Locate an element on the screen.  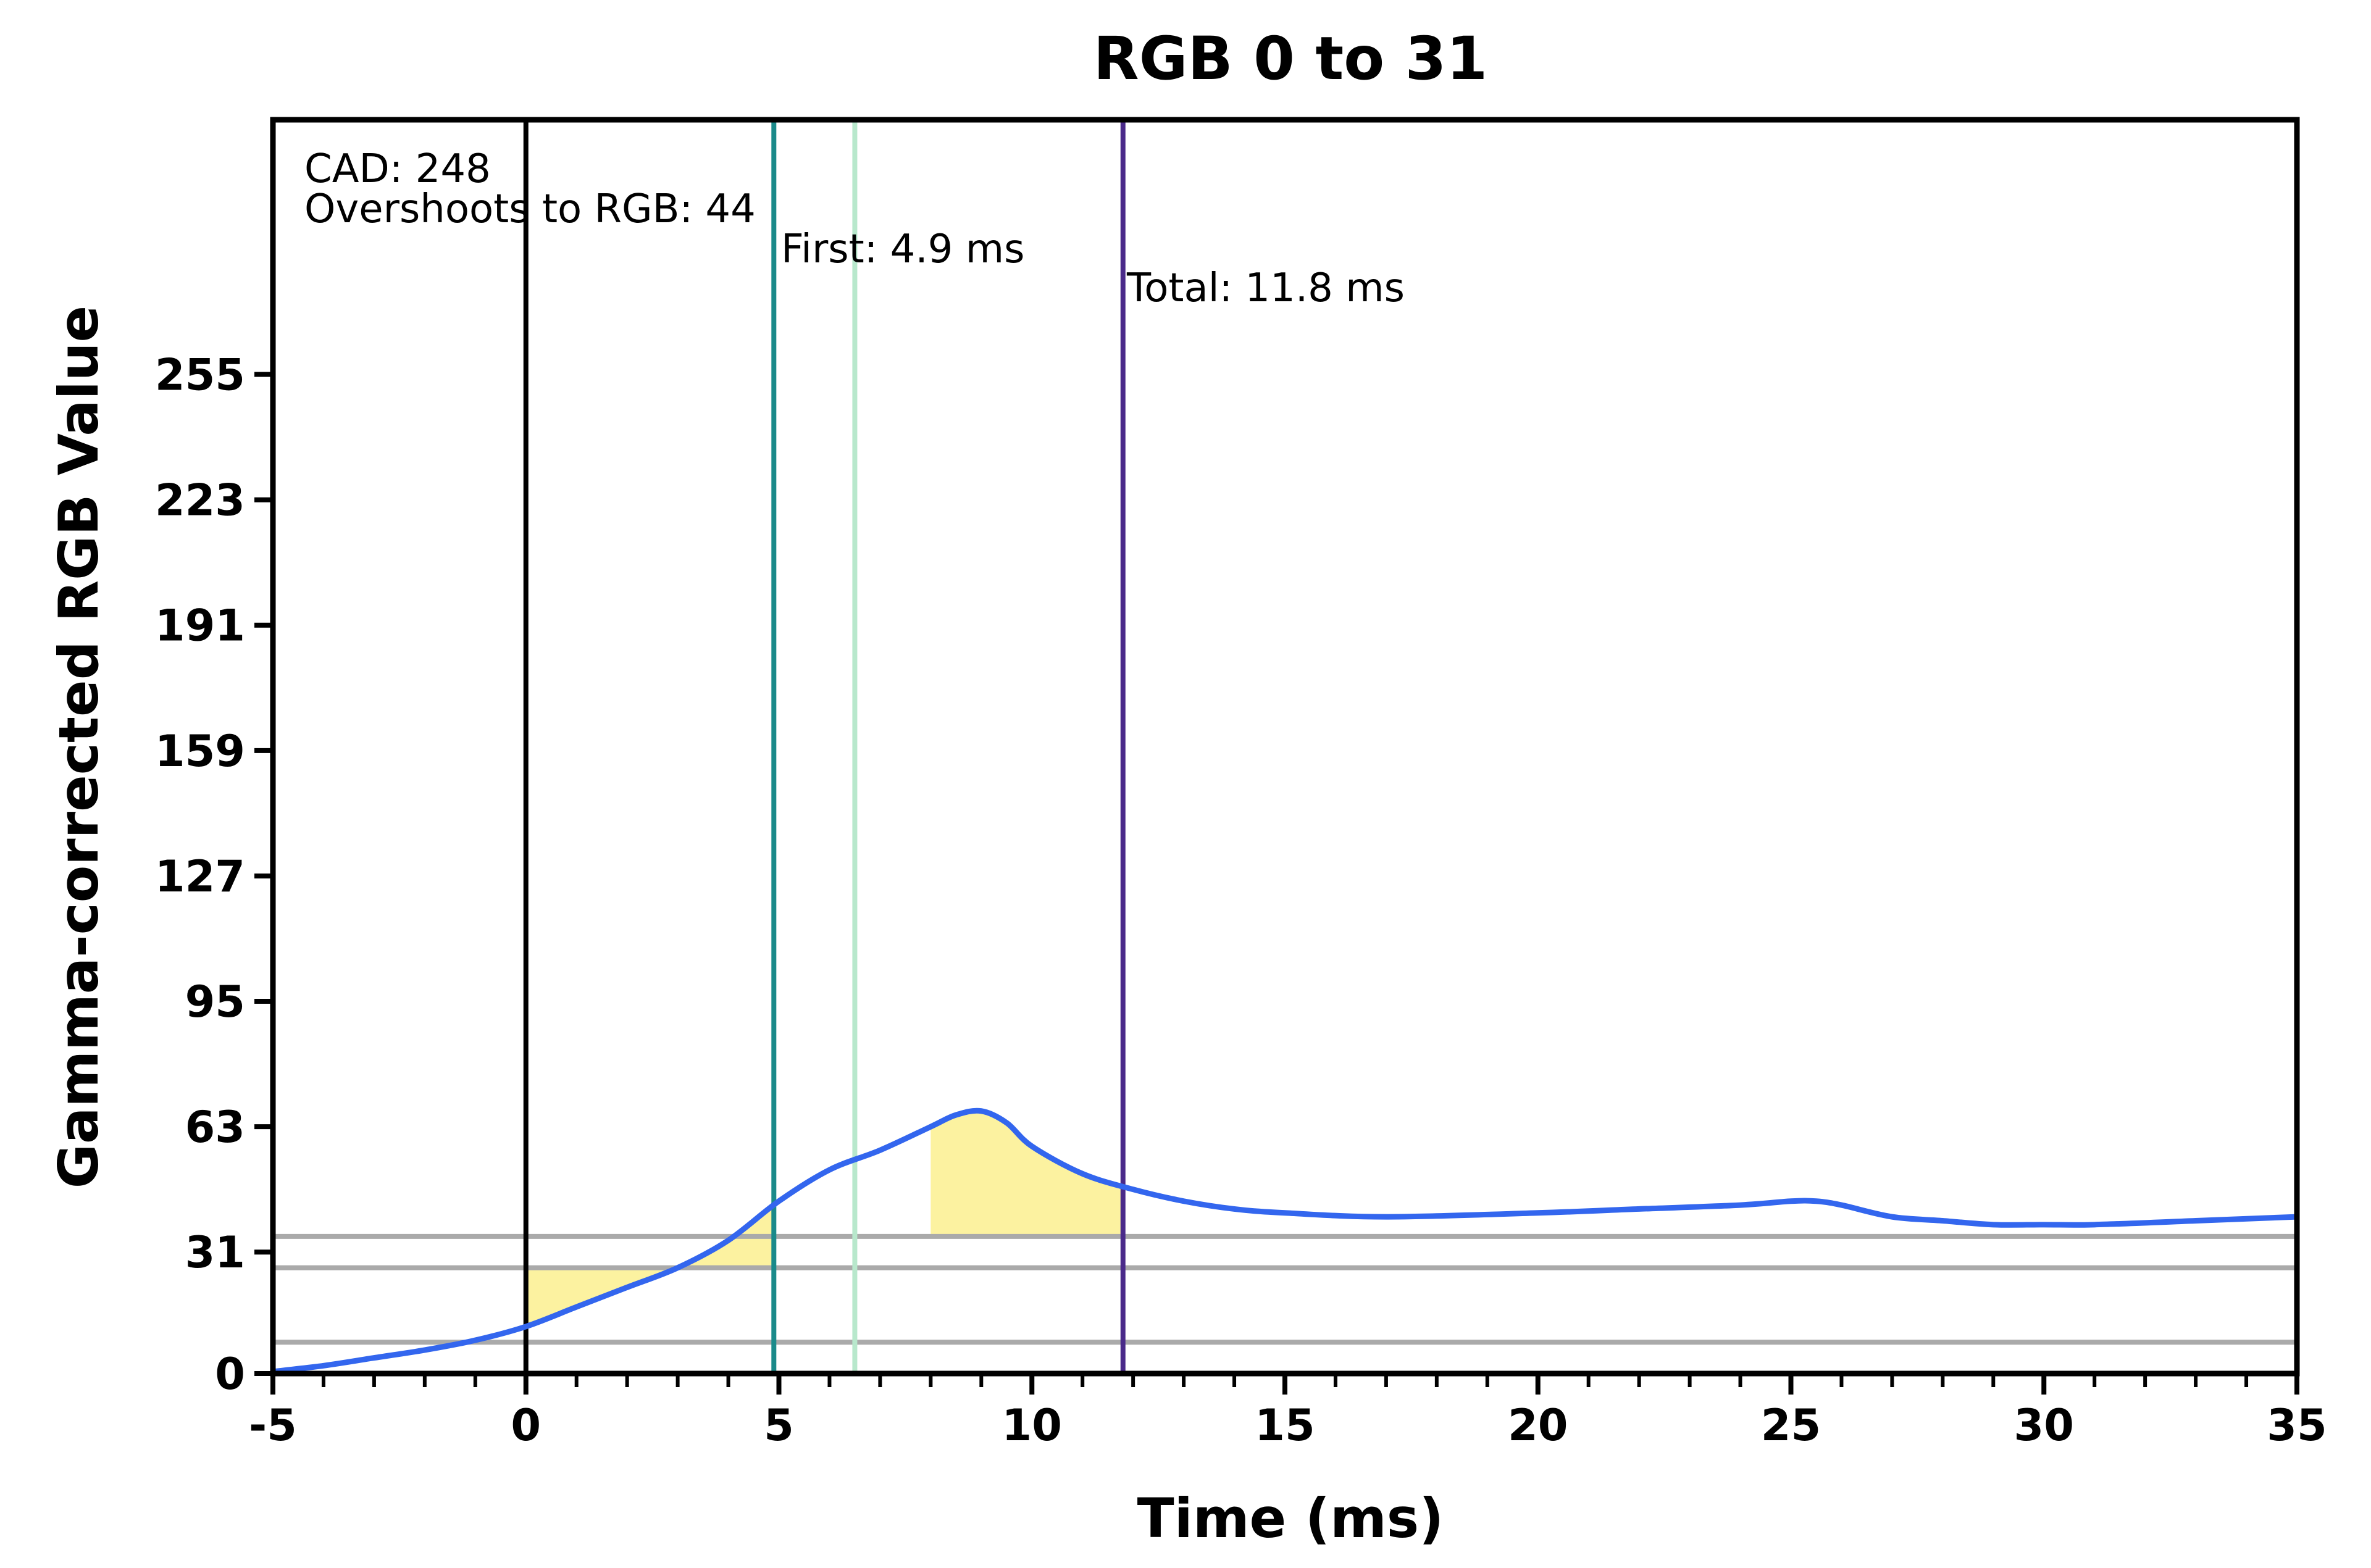
y-tick-label: 95 is located at coordinates (215, 1002).